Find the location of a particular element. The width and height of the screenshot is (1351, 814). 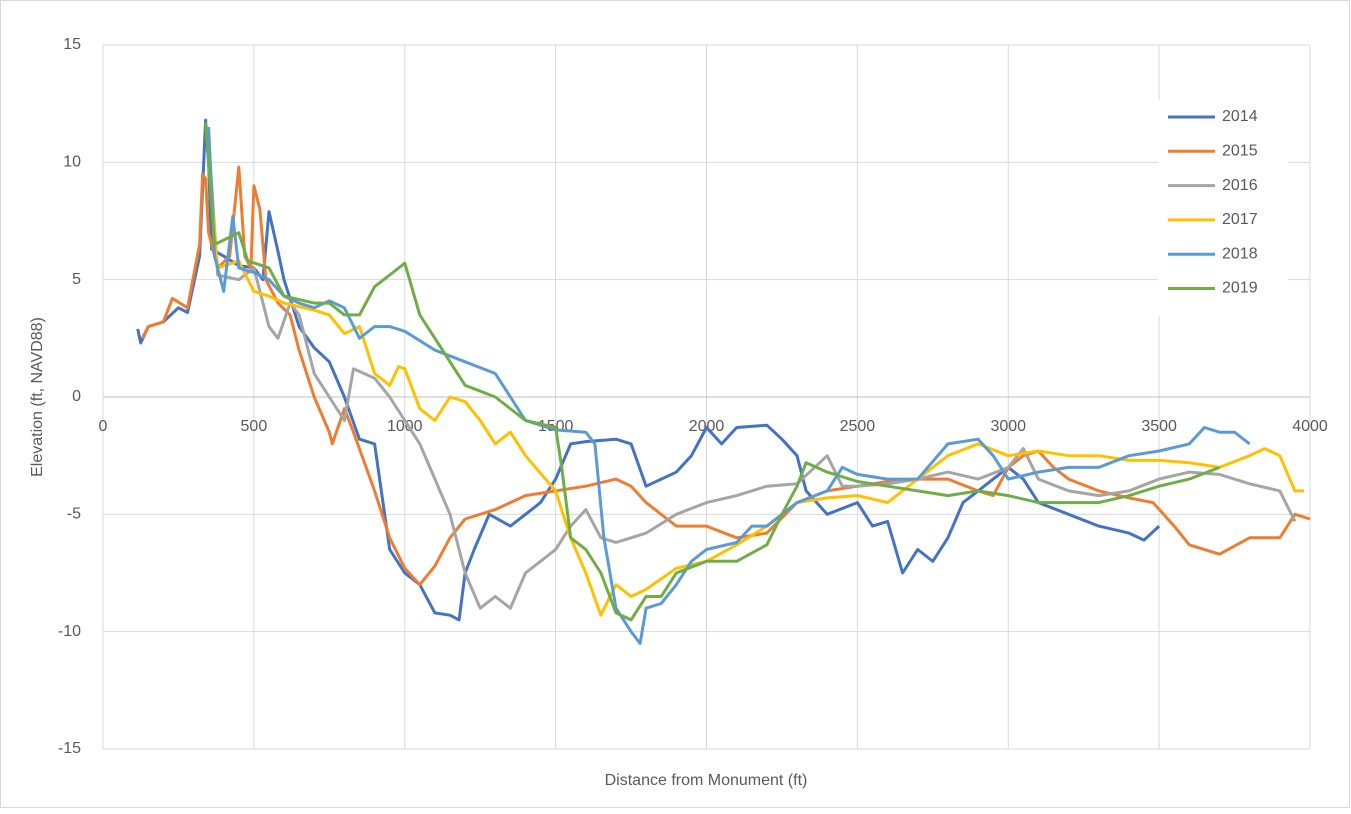

y-tick-label: 5 is located at coordinates (76, 279).